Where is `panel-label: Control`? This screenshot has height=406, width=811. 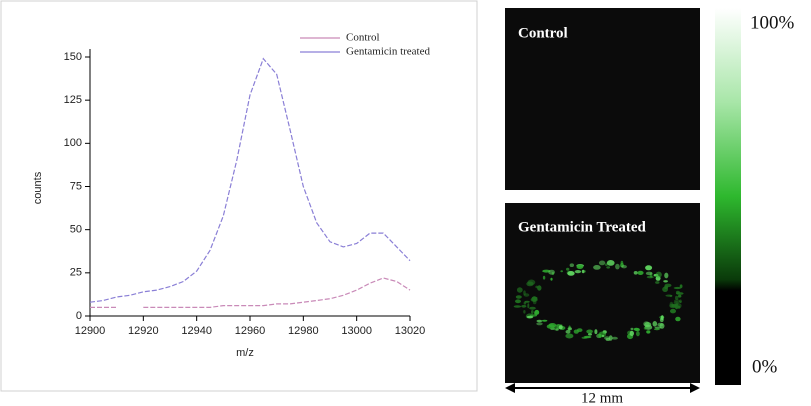
panel-label: Control is located at coordinates (543, 33).